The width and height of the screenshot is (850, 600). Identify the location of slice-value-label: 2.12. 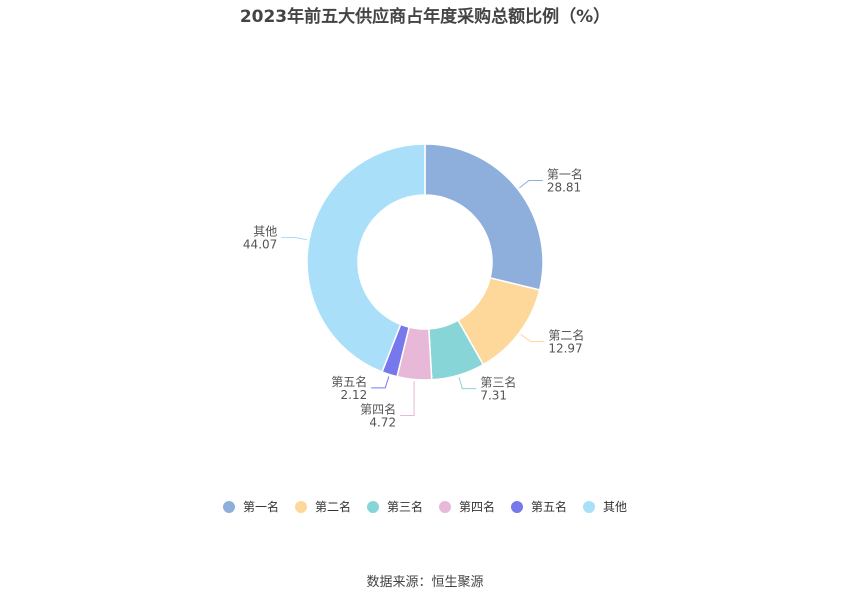
(354, 395).